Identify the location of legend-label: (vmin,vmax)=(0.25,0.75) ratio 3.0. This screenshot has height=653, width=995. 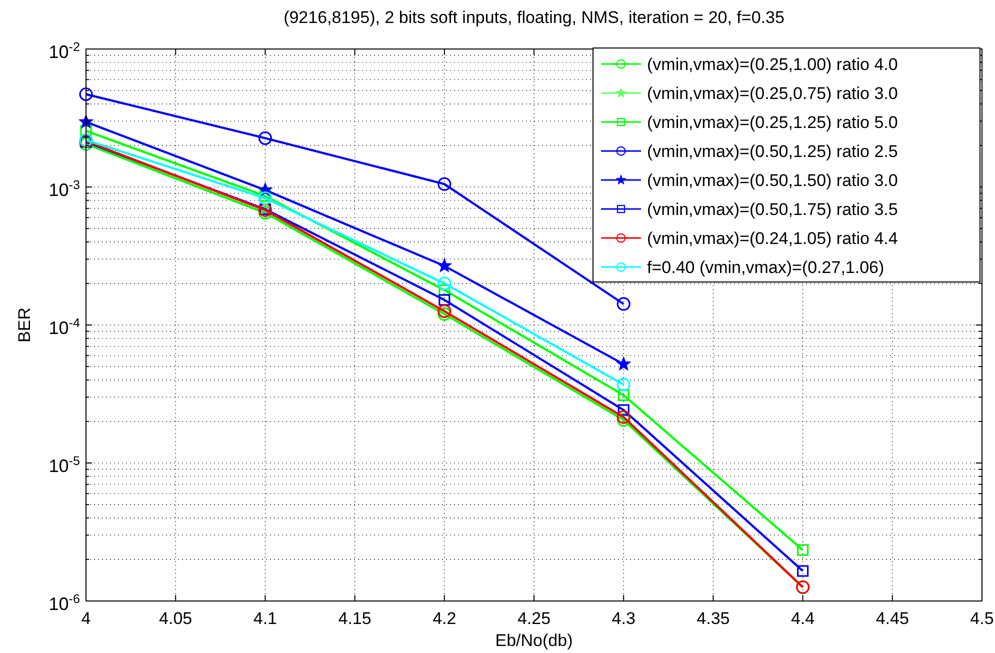
(772, 93).